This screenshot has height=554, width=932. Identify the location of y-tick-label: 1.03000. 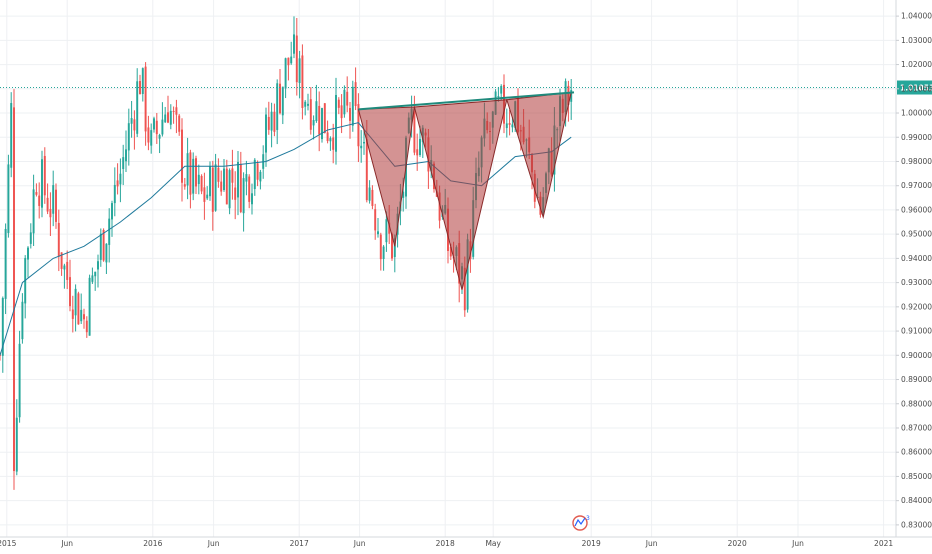
(916, 40).